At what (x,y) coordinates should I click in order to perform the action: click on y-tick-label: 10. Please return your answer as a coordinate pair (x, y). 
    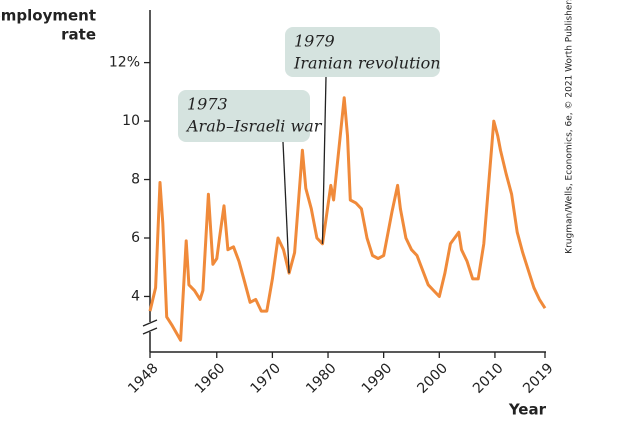
    Looking at the image, I should click on (131, 121).